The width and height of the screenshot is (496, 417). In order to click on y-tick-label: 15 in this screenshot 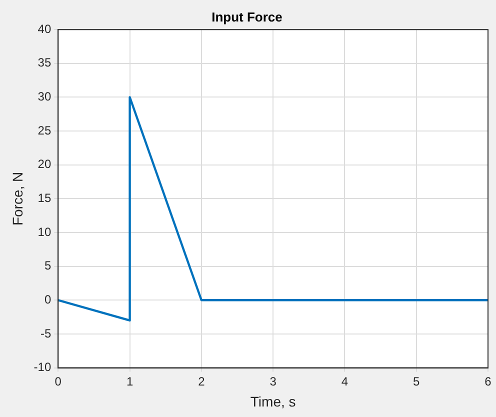, I will do `click(45, 198)`.